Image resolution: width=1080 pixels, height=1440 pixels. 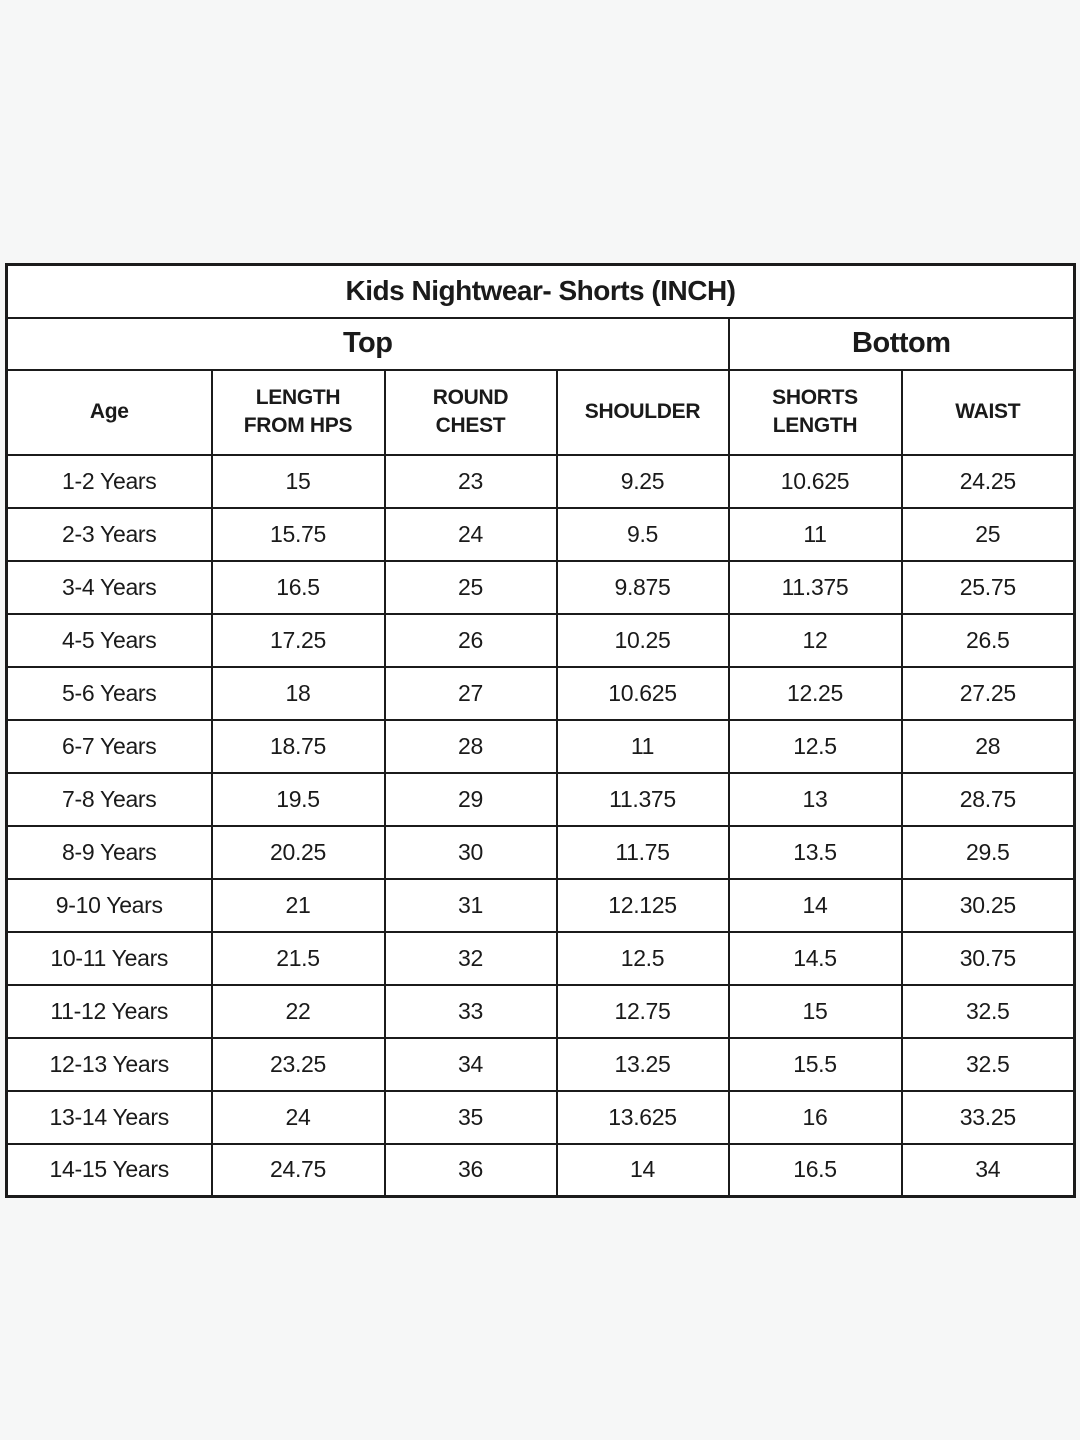 I want to click on cell-length-from-hps: 16.5, so click(x=298, y=587).